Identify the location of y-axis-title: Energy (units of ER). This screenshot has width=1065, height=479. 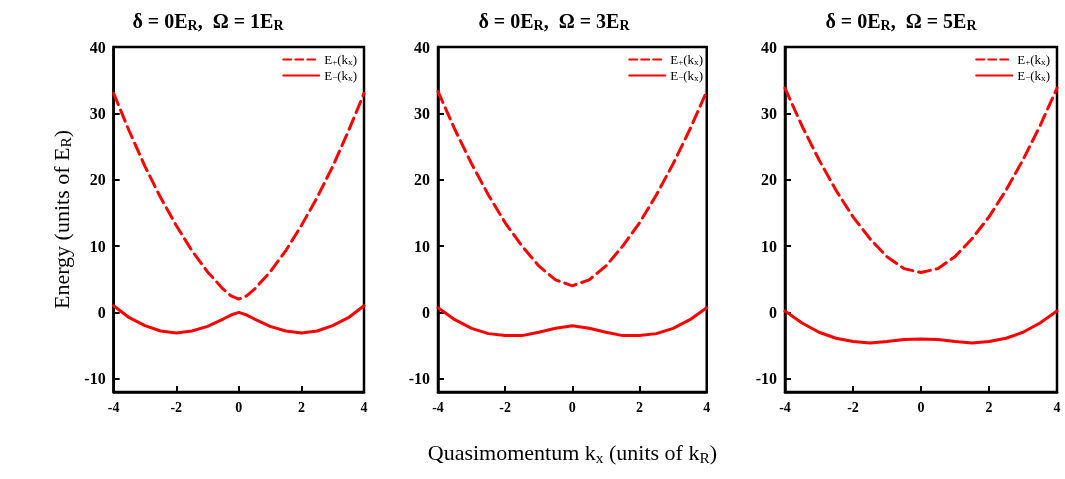
(61, 219).